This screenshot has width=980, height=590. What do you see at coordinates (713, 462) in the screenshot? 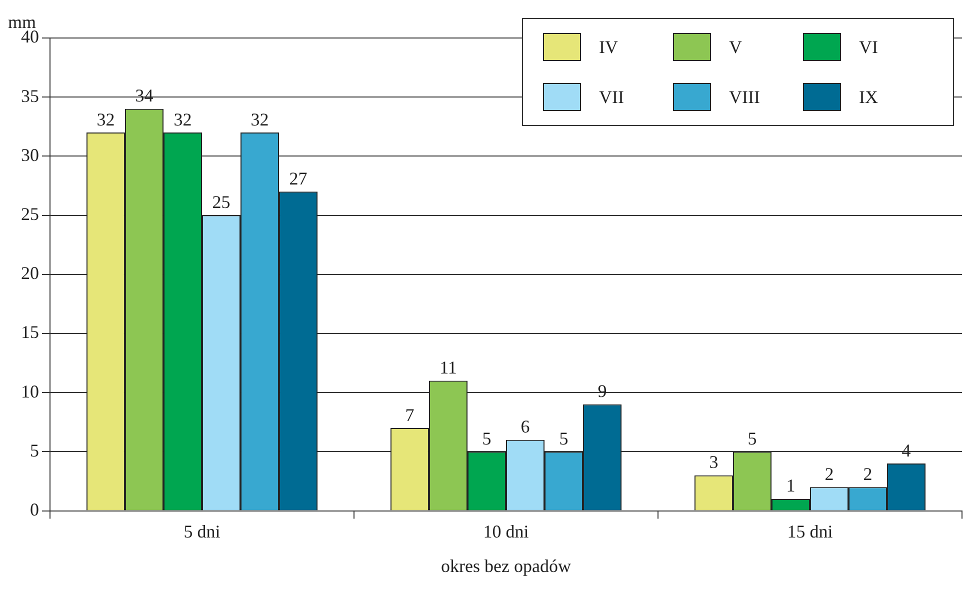
I see `data-label: 3` at bounding box center [713, 462].